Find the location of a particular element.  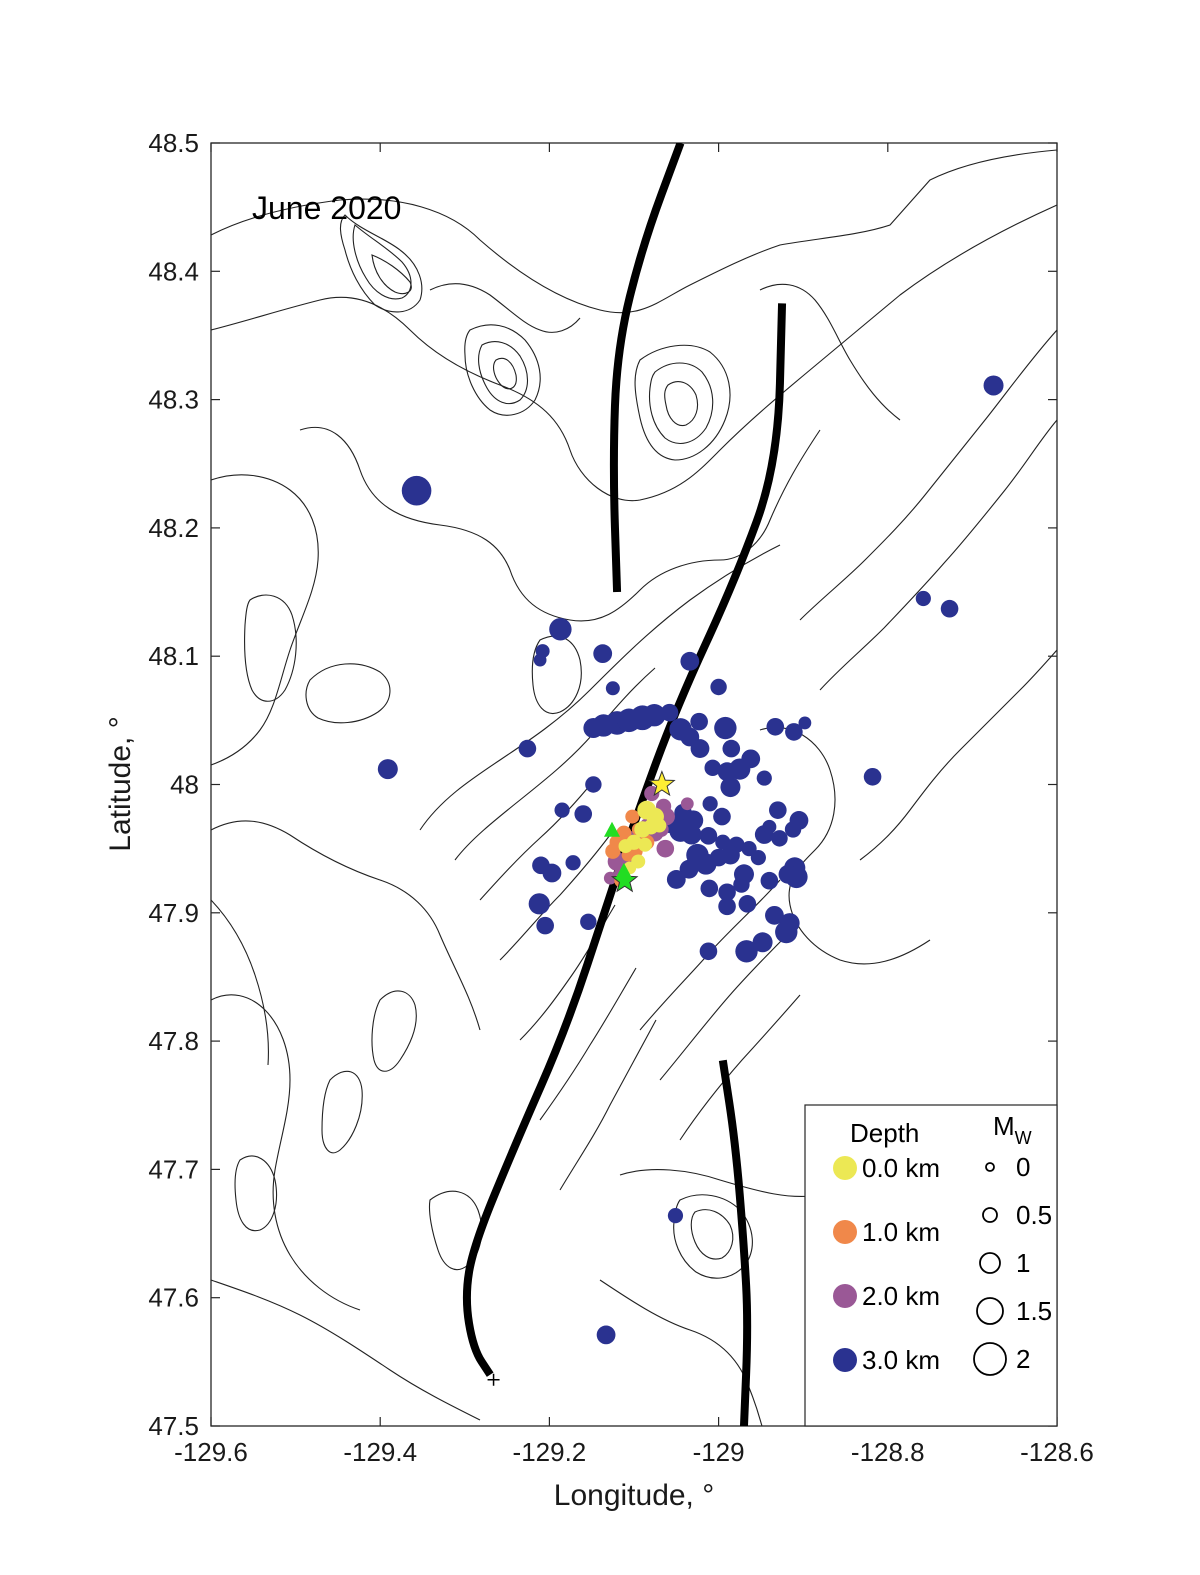

legend-mw-symbol is located at coordinates (990, 1359).